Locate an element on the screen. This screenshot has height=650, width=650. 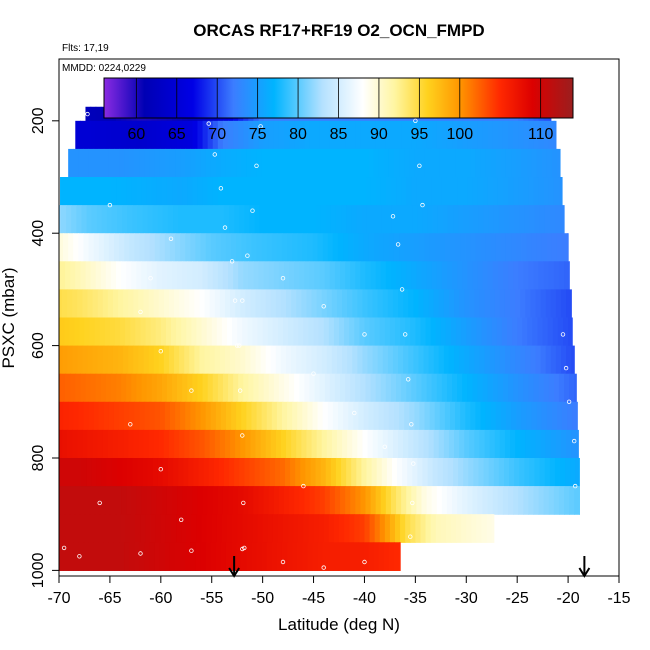
x-tick-label: -15 is located at coordinates (618, 598).